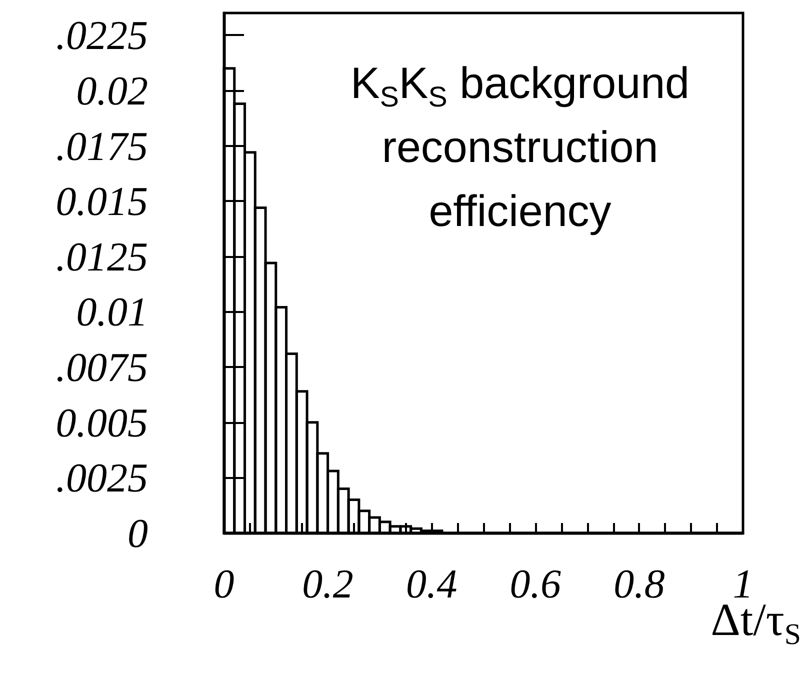 The height and width of the screenshot is (678, 809). What do you see at coordinates (224, 583) in the screenshot?
I see `x-tick-label: 0` at bounding box center [224, 583].